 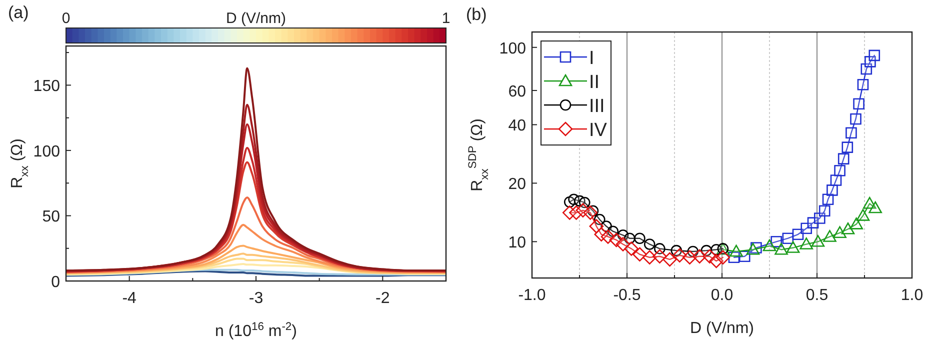 I want to click on legend-label: IV, so click(x=598, y=130).